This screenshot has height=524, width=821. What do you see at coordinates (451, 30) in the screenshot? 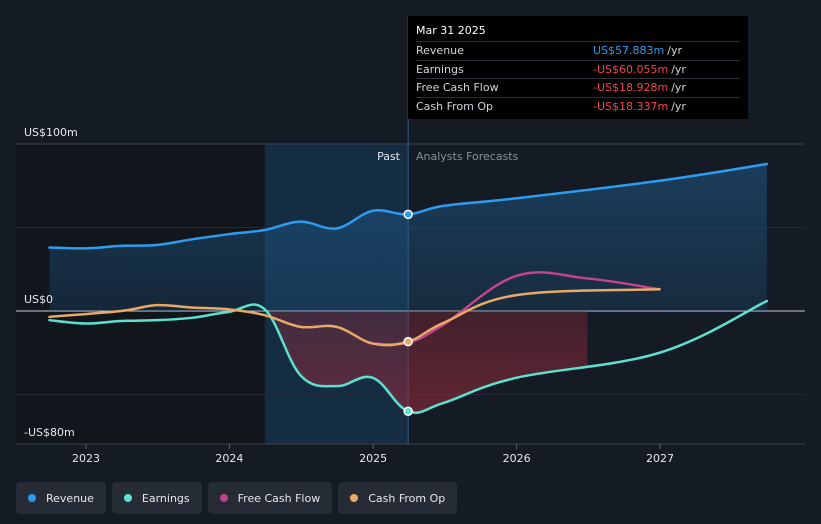
I see `tooltip-date: Mar 31 2025` at bounding box center [451, 30].